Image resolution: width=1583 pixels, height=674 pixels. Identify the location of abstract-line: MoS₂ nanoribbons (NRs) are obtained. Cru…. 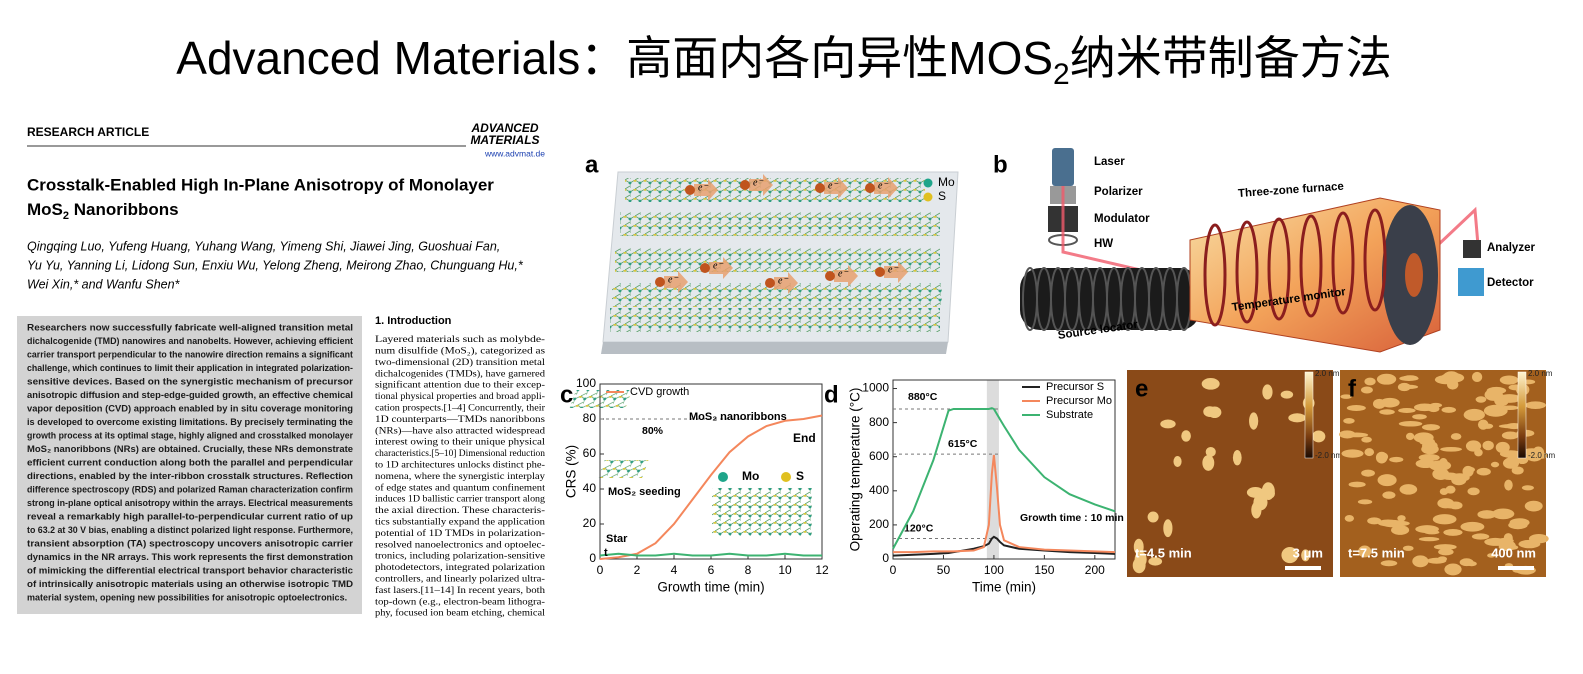
(190, 449).